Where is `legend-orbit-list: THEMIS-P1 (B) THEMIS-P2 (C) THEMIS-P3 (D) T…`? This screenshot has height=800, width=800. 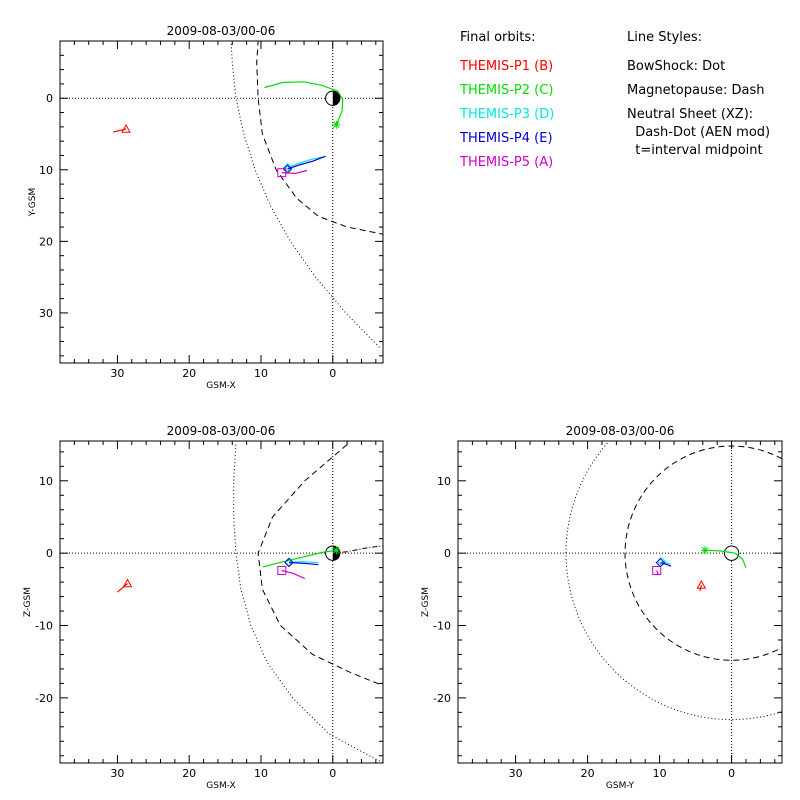
legend-orbit-list: THEMIS-P1 (B) THEMIS-P2 (C) THEMIS-P3 (D) T… is located at coordinates (506, 114).